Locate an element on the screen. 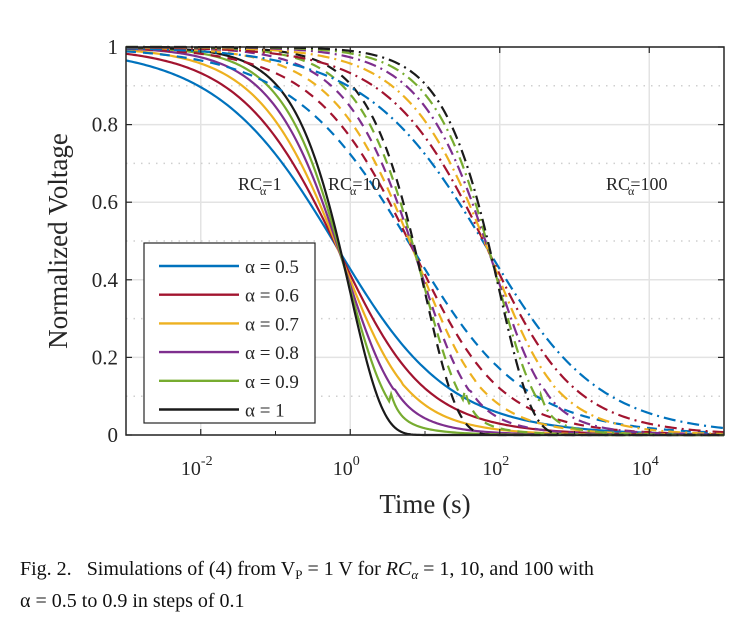  rc-annotation-1: RCα=1 is located at coordinates (259, 186).